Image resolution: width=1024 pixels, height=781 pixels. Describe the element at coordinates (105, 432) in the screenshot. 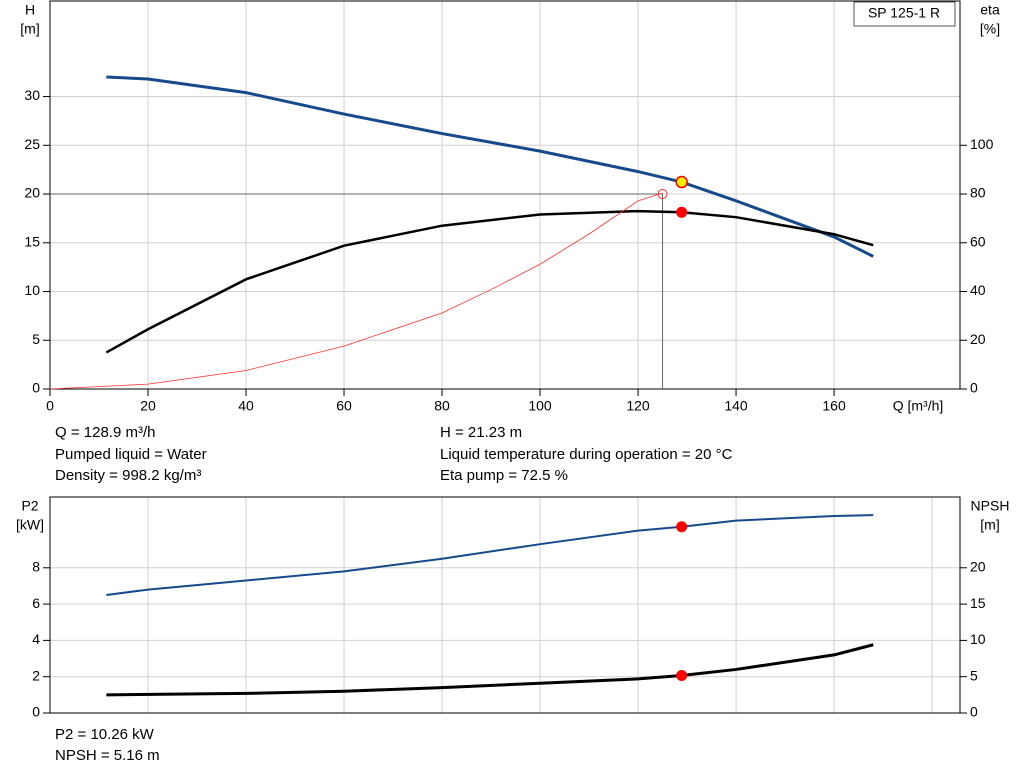

I see `info-text: Q = 128.9 m³/h` at that location.